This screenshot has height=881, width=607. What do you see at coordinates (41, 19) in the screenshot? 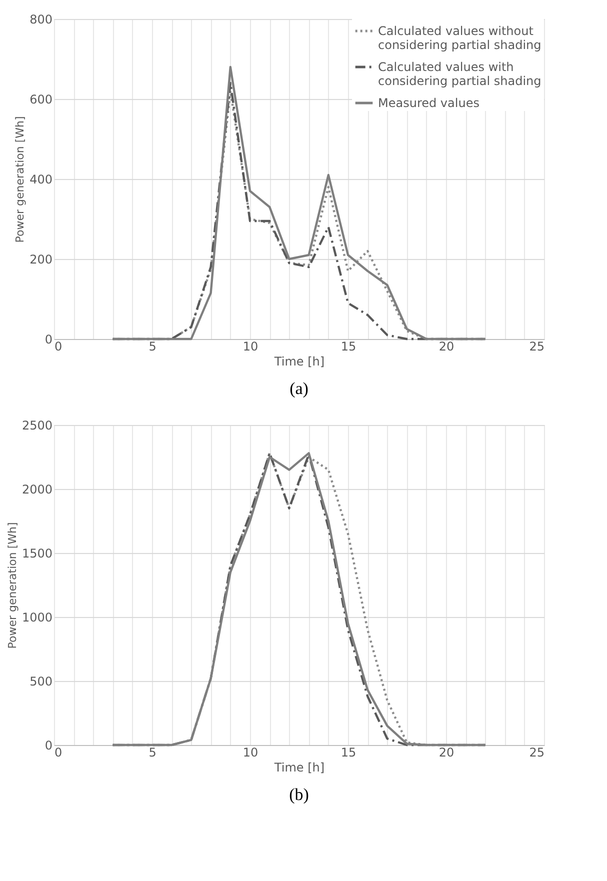
I see `y-tick-label: 800` at bounding box center [41, 19].